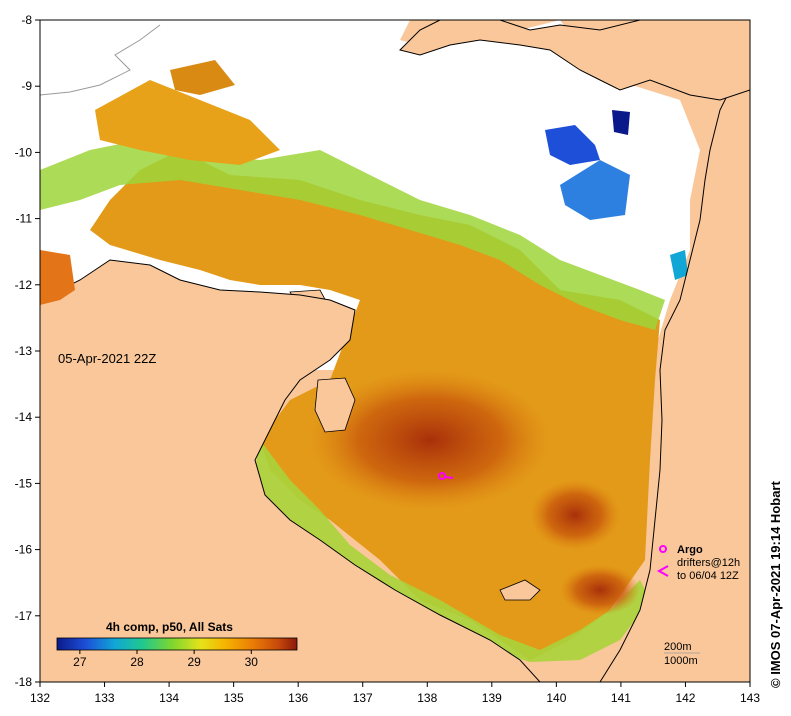  Describe the element at coordinates (40, 698) in the screenshot. I see `lon-tick-label: 132` at that location.